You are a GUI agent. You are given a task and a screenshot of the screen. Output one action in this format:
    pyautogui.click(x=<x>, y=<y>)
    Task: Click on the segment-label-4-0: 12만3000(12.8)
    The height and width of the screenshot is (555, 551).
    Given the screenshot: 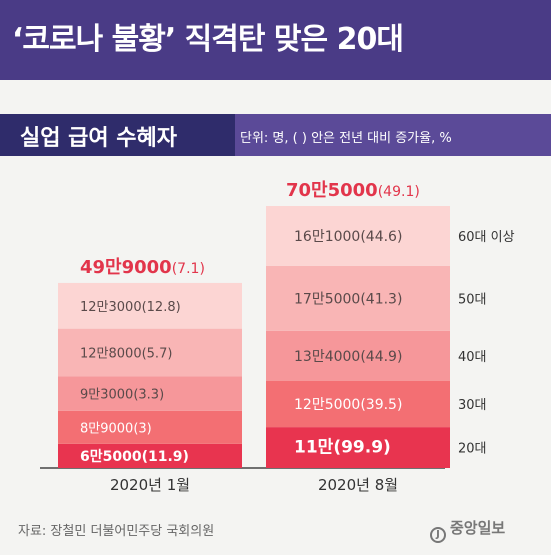 What is the action you would take?
    pyautogui.click(x=130, y=307)
    